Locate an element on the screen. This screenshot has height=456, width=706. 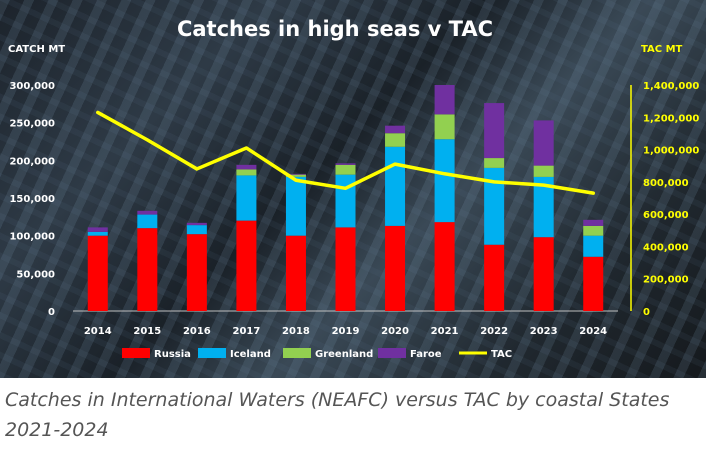
y-tick-left-label: 250,000 is located at coordinates (32, 124).